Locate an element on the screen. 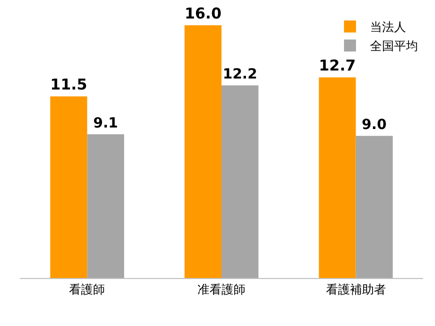 The height and width of the screenshot is (326, 435). x-tick-label: 看護補助者 is located at coordinates (356, 289).